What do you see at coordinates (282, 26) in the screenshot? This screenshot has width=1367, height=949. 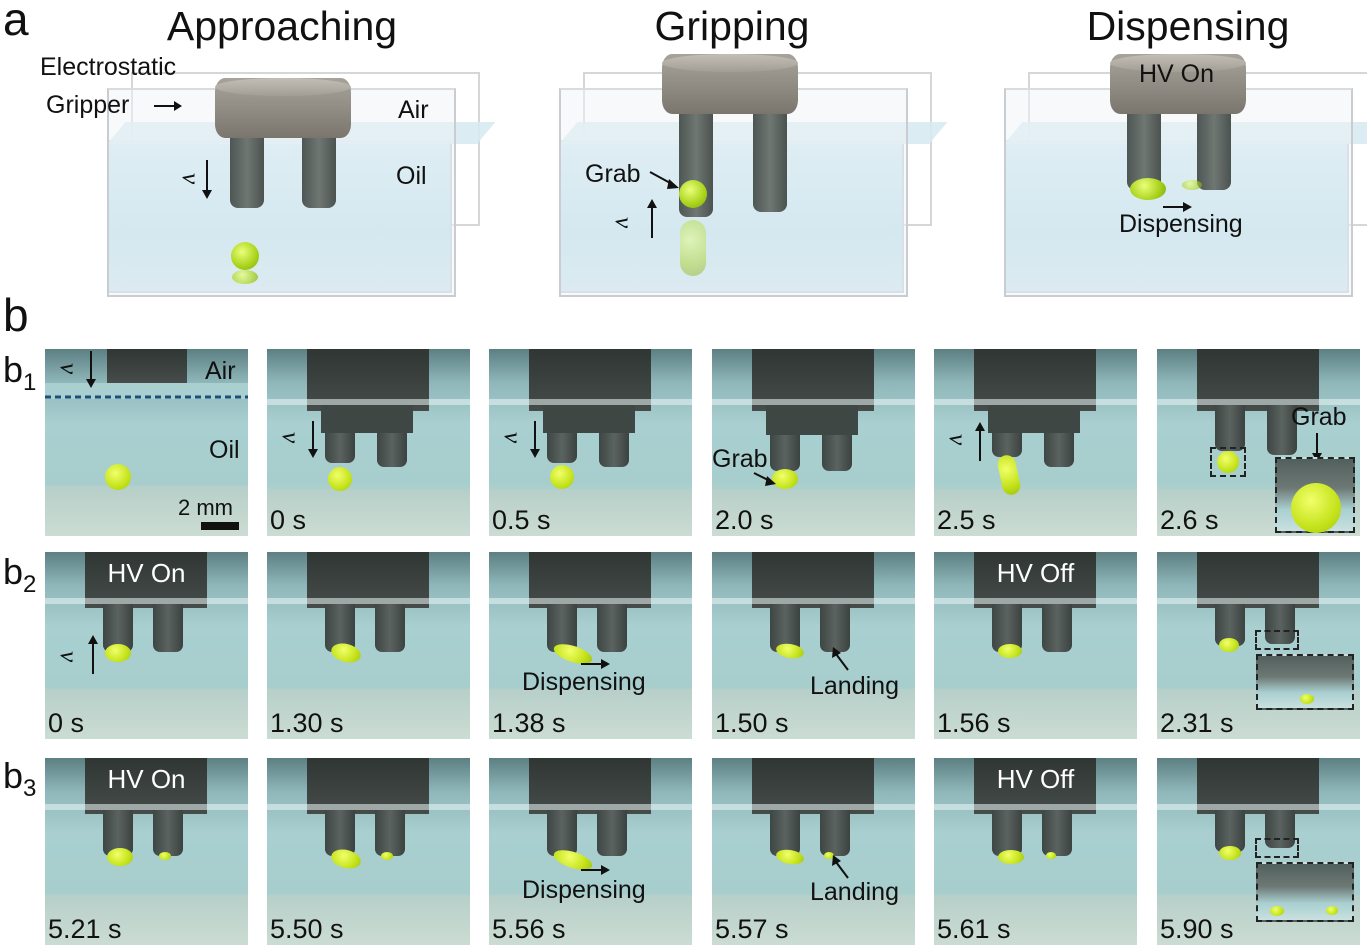 I see `stage-title-approaching: Approaching` at bounding box center [282, 26].